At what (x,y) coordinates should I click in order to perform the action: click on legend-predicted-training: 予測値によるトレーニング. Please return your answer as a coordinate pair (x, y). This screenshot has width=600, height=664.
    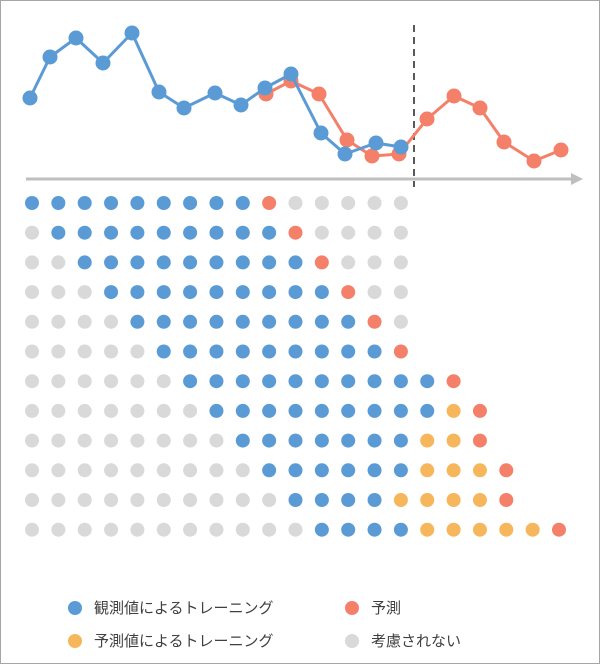
    Looking at the image, I should click on (171, 640).